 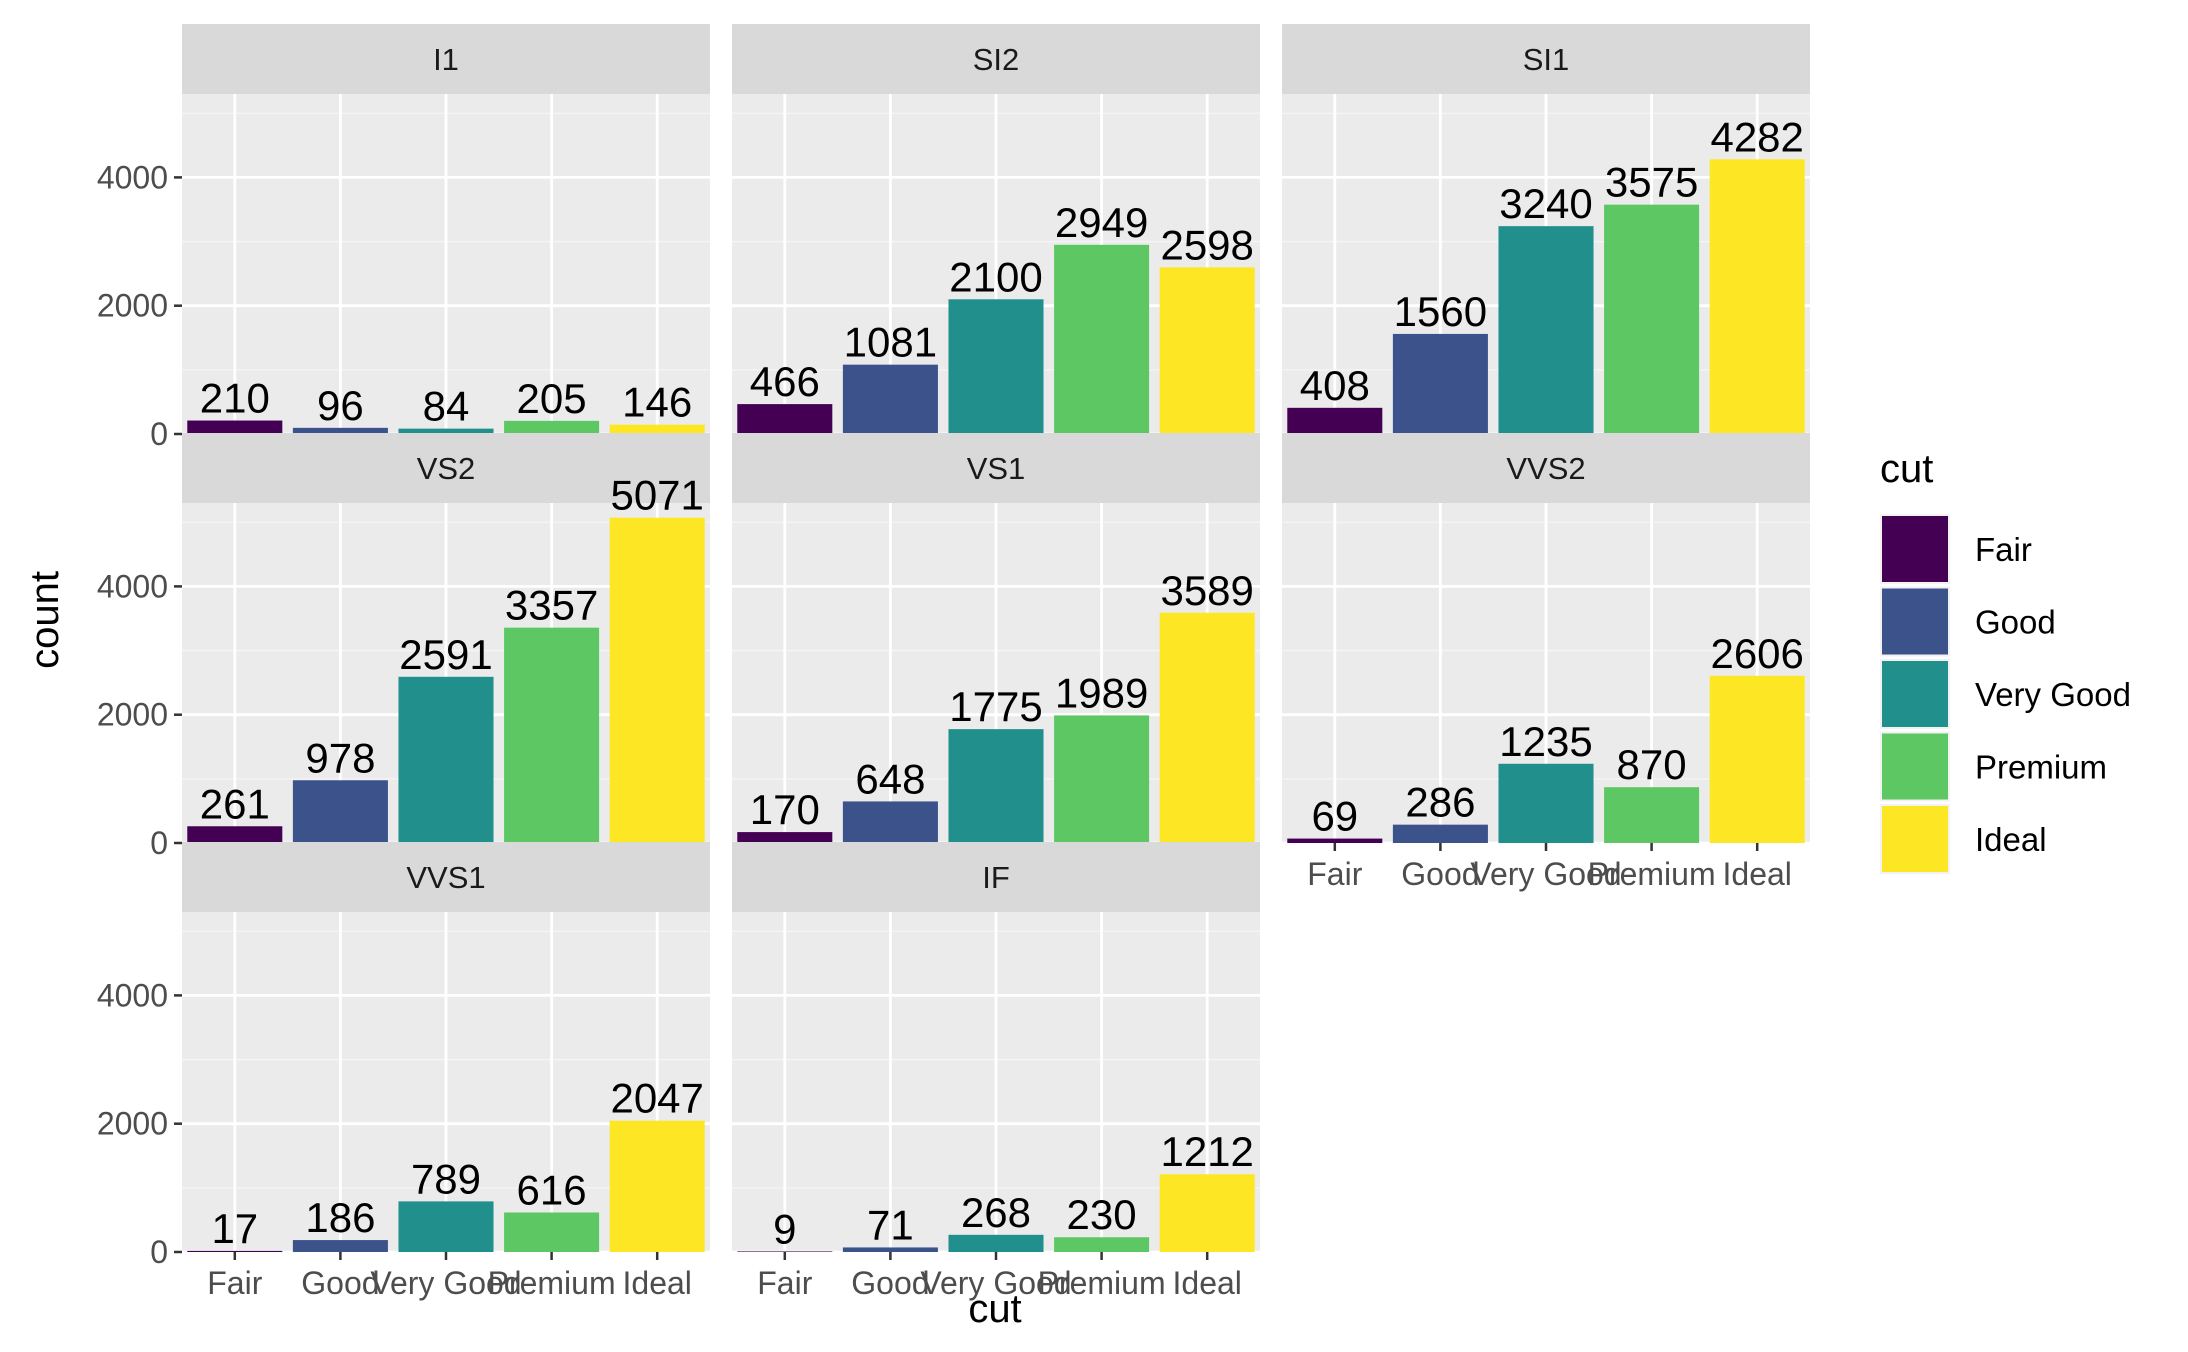 What do you see at coordinates (45, 620) in the screenshot?
I see `y-axis-title: count` at bounding box center [45, 620].